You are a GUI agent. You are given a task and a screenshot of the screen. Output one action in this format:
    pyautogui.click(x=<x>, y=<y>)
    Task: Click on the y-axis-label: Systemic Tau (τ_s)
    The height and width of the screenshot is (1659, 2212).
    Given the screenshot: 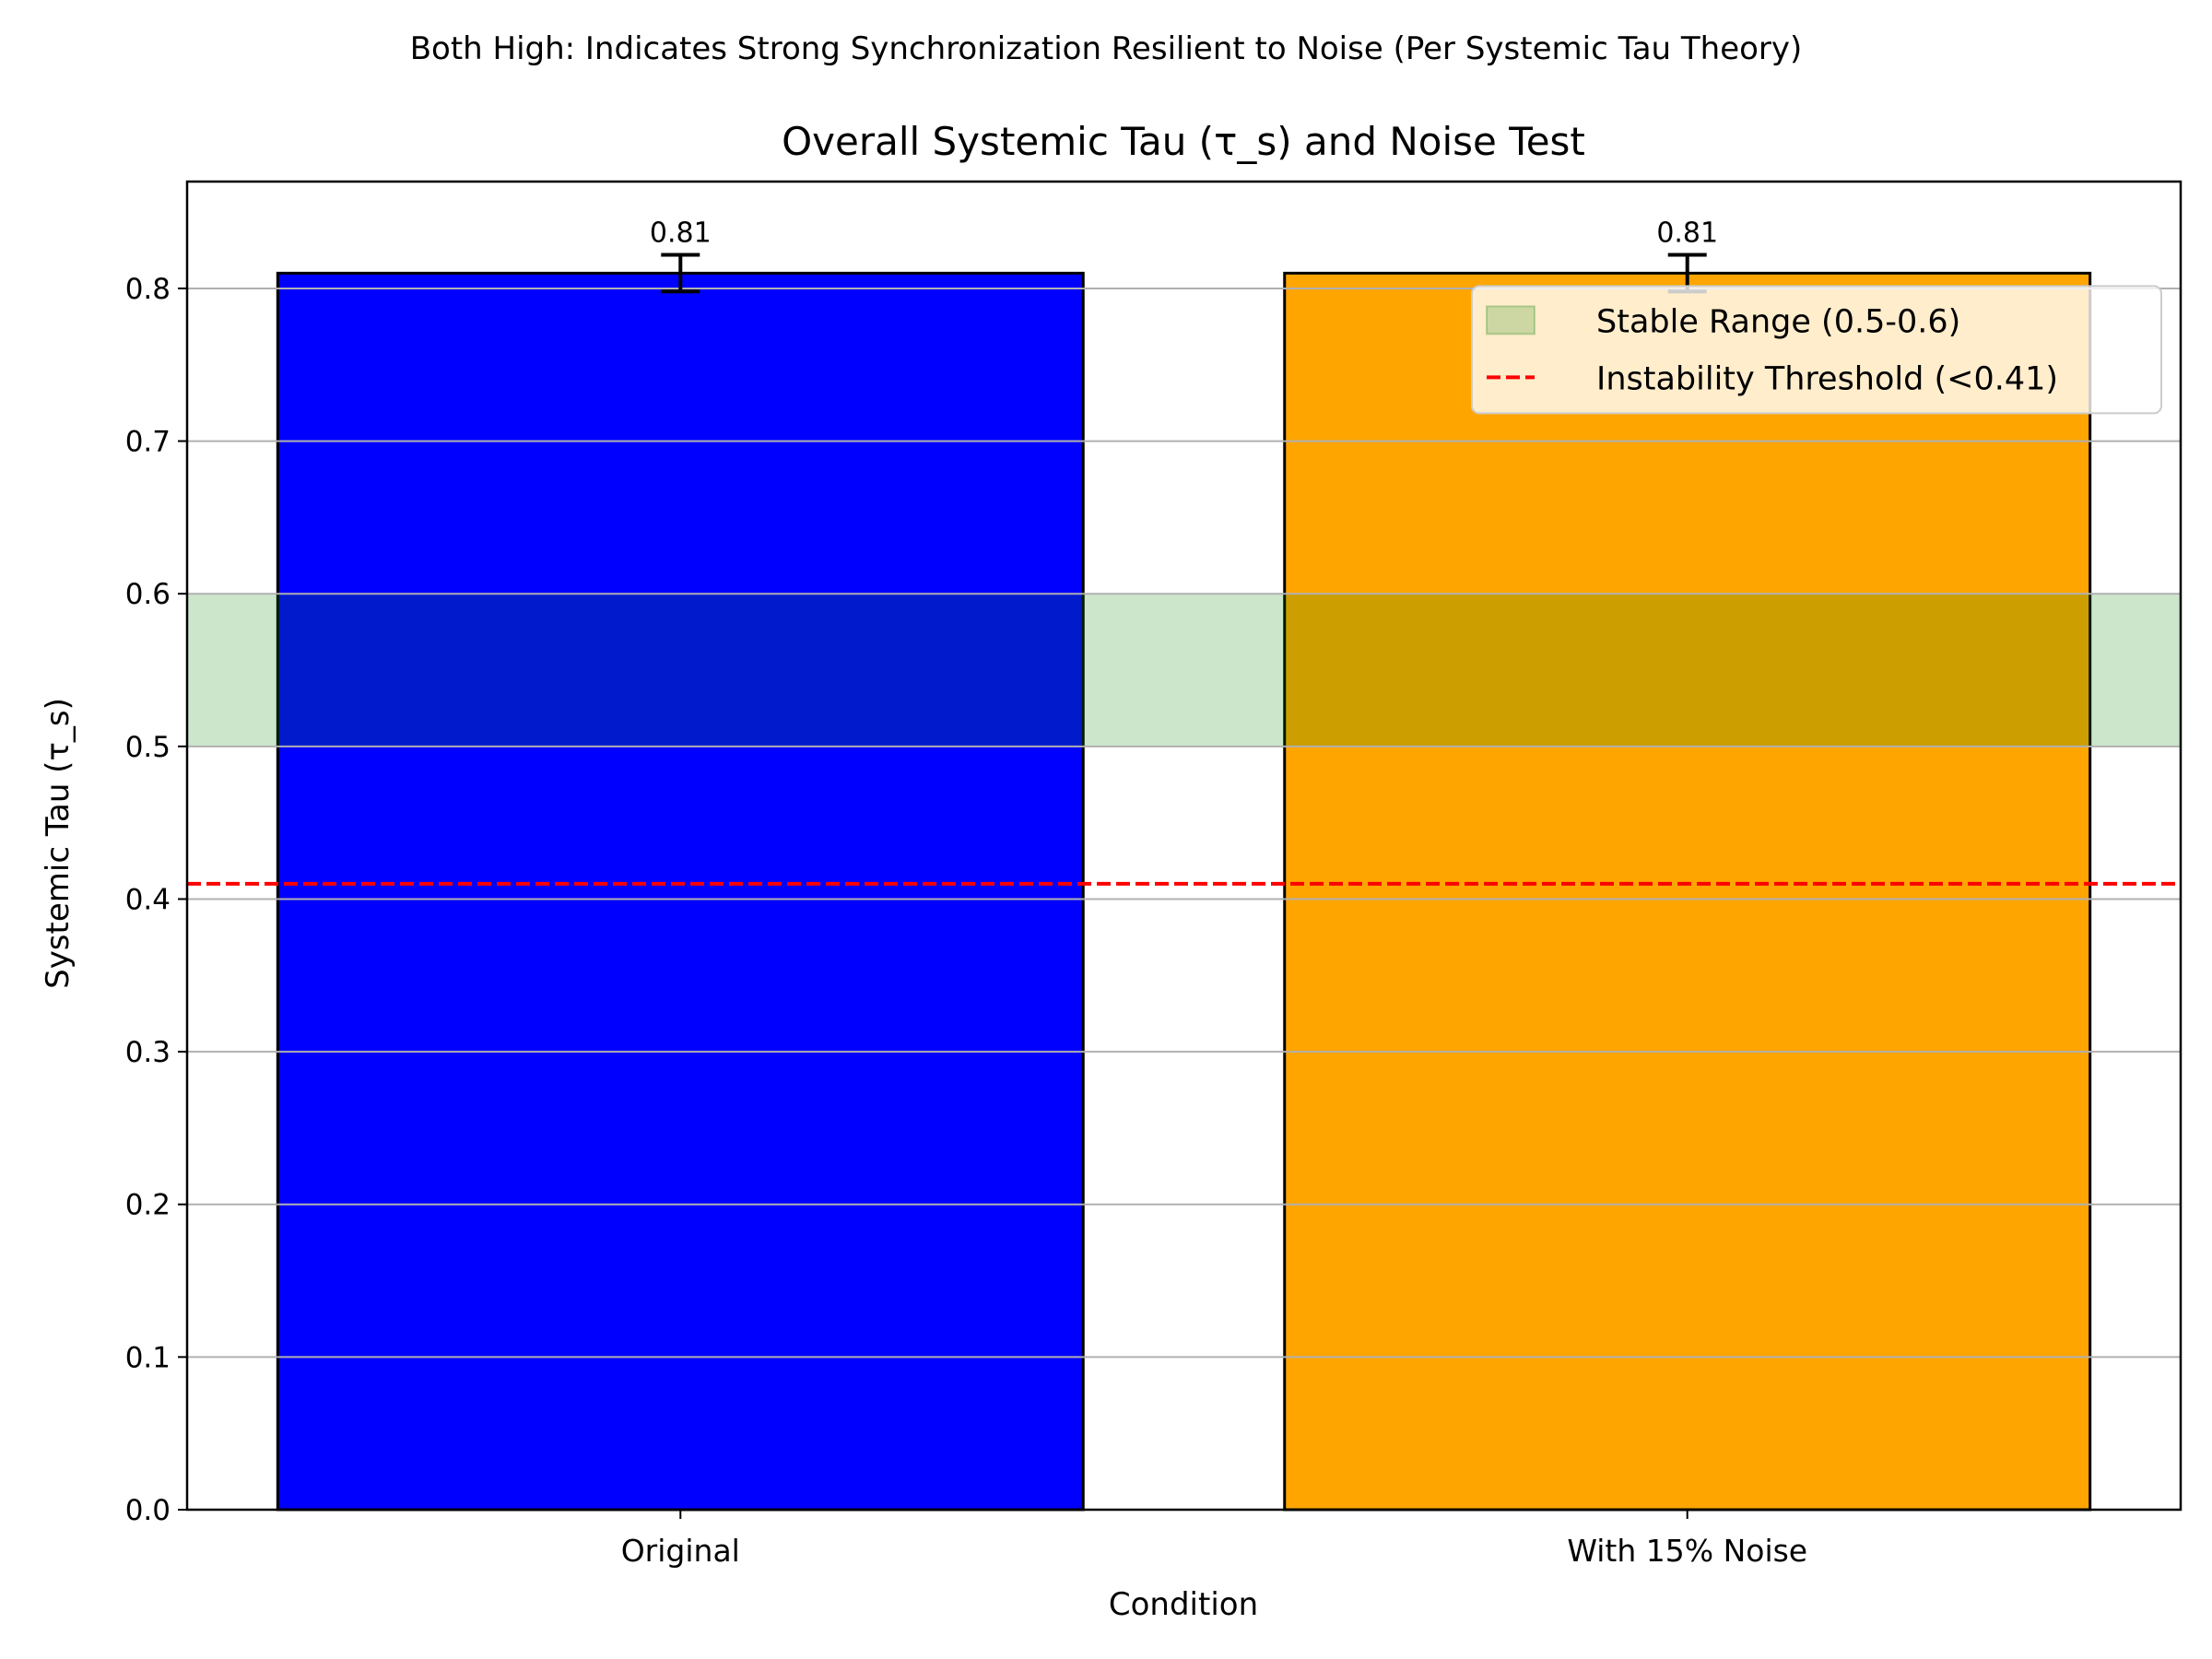 What is the action you would take?
    pyautogui.click(x=58, y=843)
    